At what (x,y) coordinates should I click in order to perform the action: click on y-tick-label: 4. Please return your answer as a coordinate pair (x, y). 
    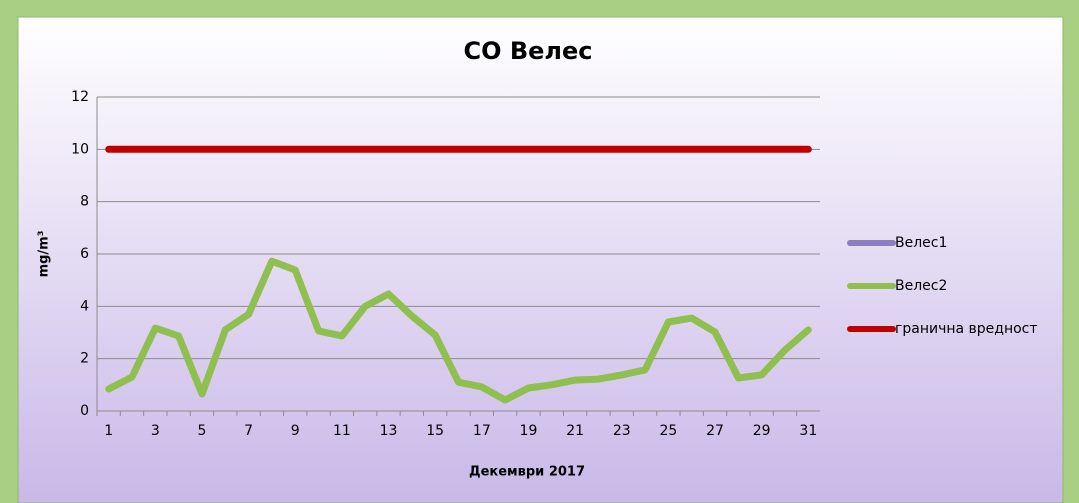
    Looking at the image, I should click on (84, 306).